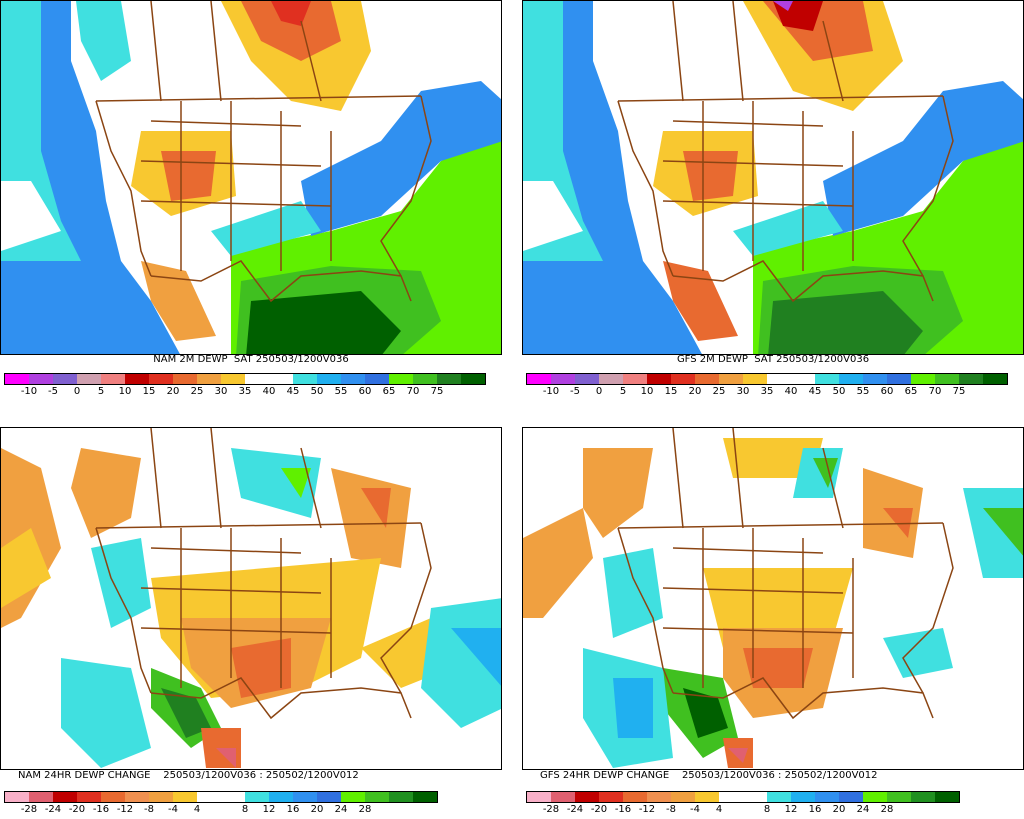 Image resolution: width=1024 pixels, height=819 pixels. Describe the element at coordinates (101, 809) in the screenshot. I see `colorbar-tick-label: -16` at that location.